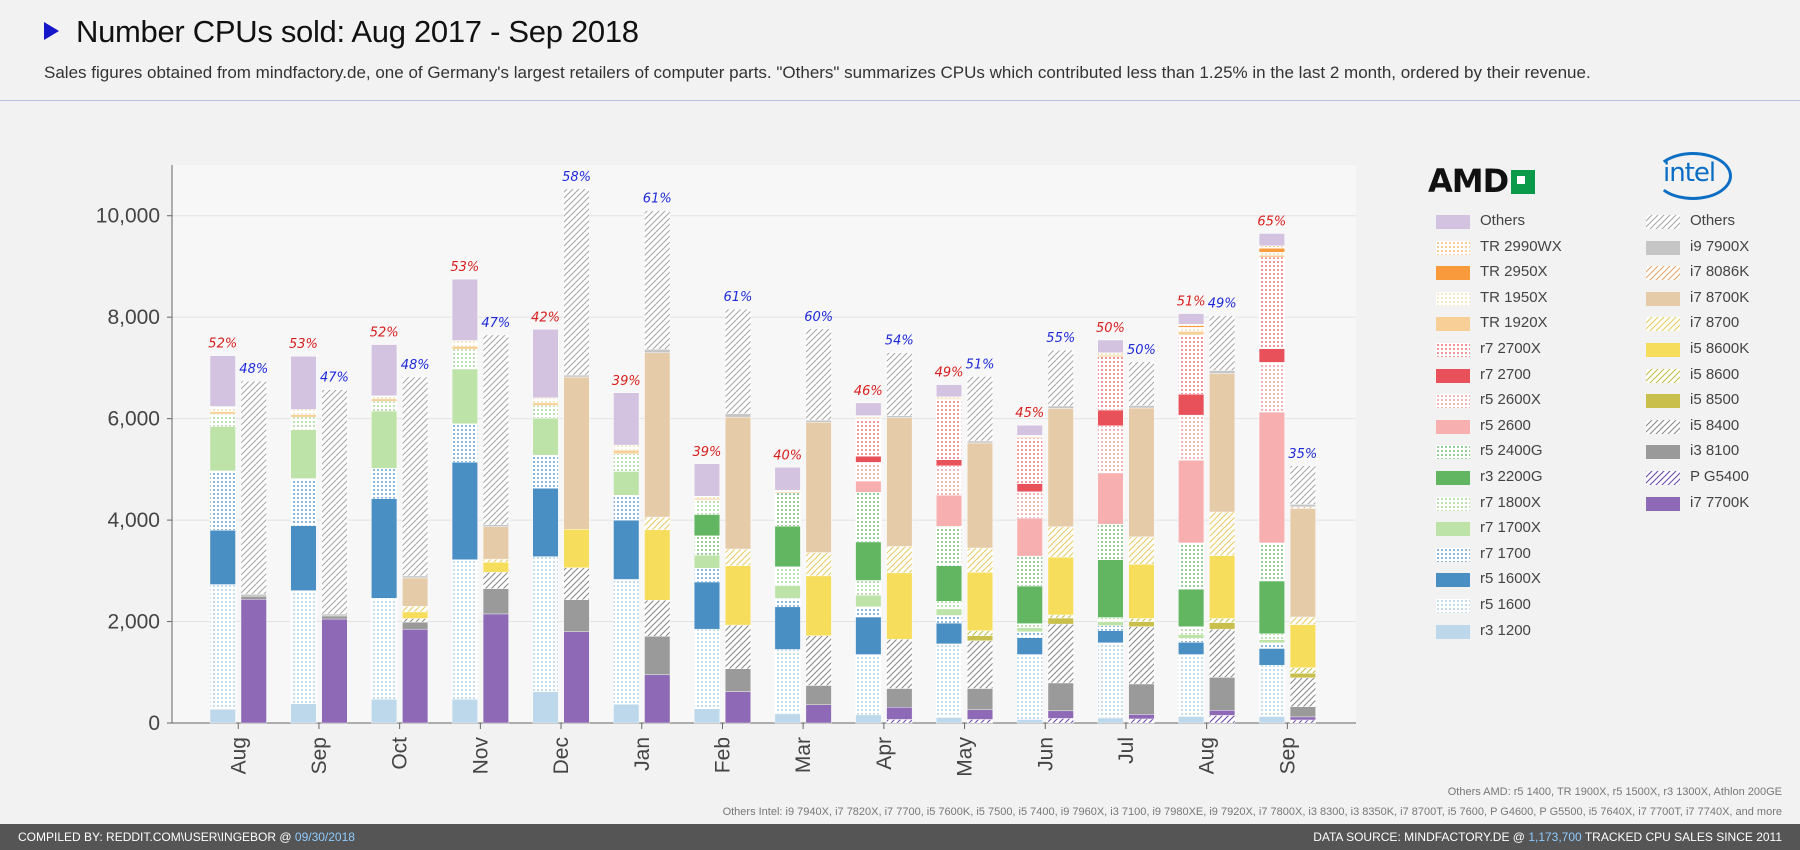  I want to click on bar-segment-amd-r5-2400g, so click(1191, 566).